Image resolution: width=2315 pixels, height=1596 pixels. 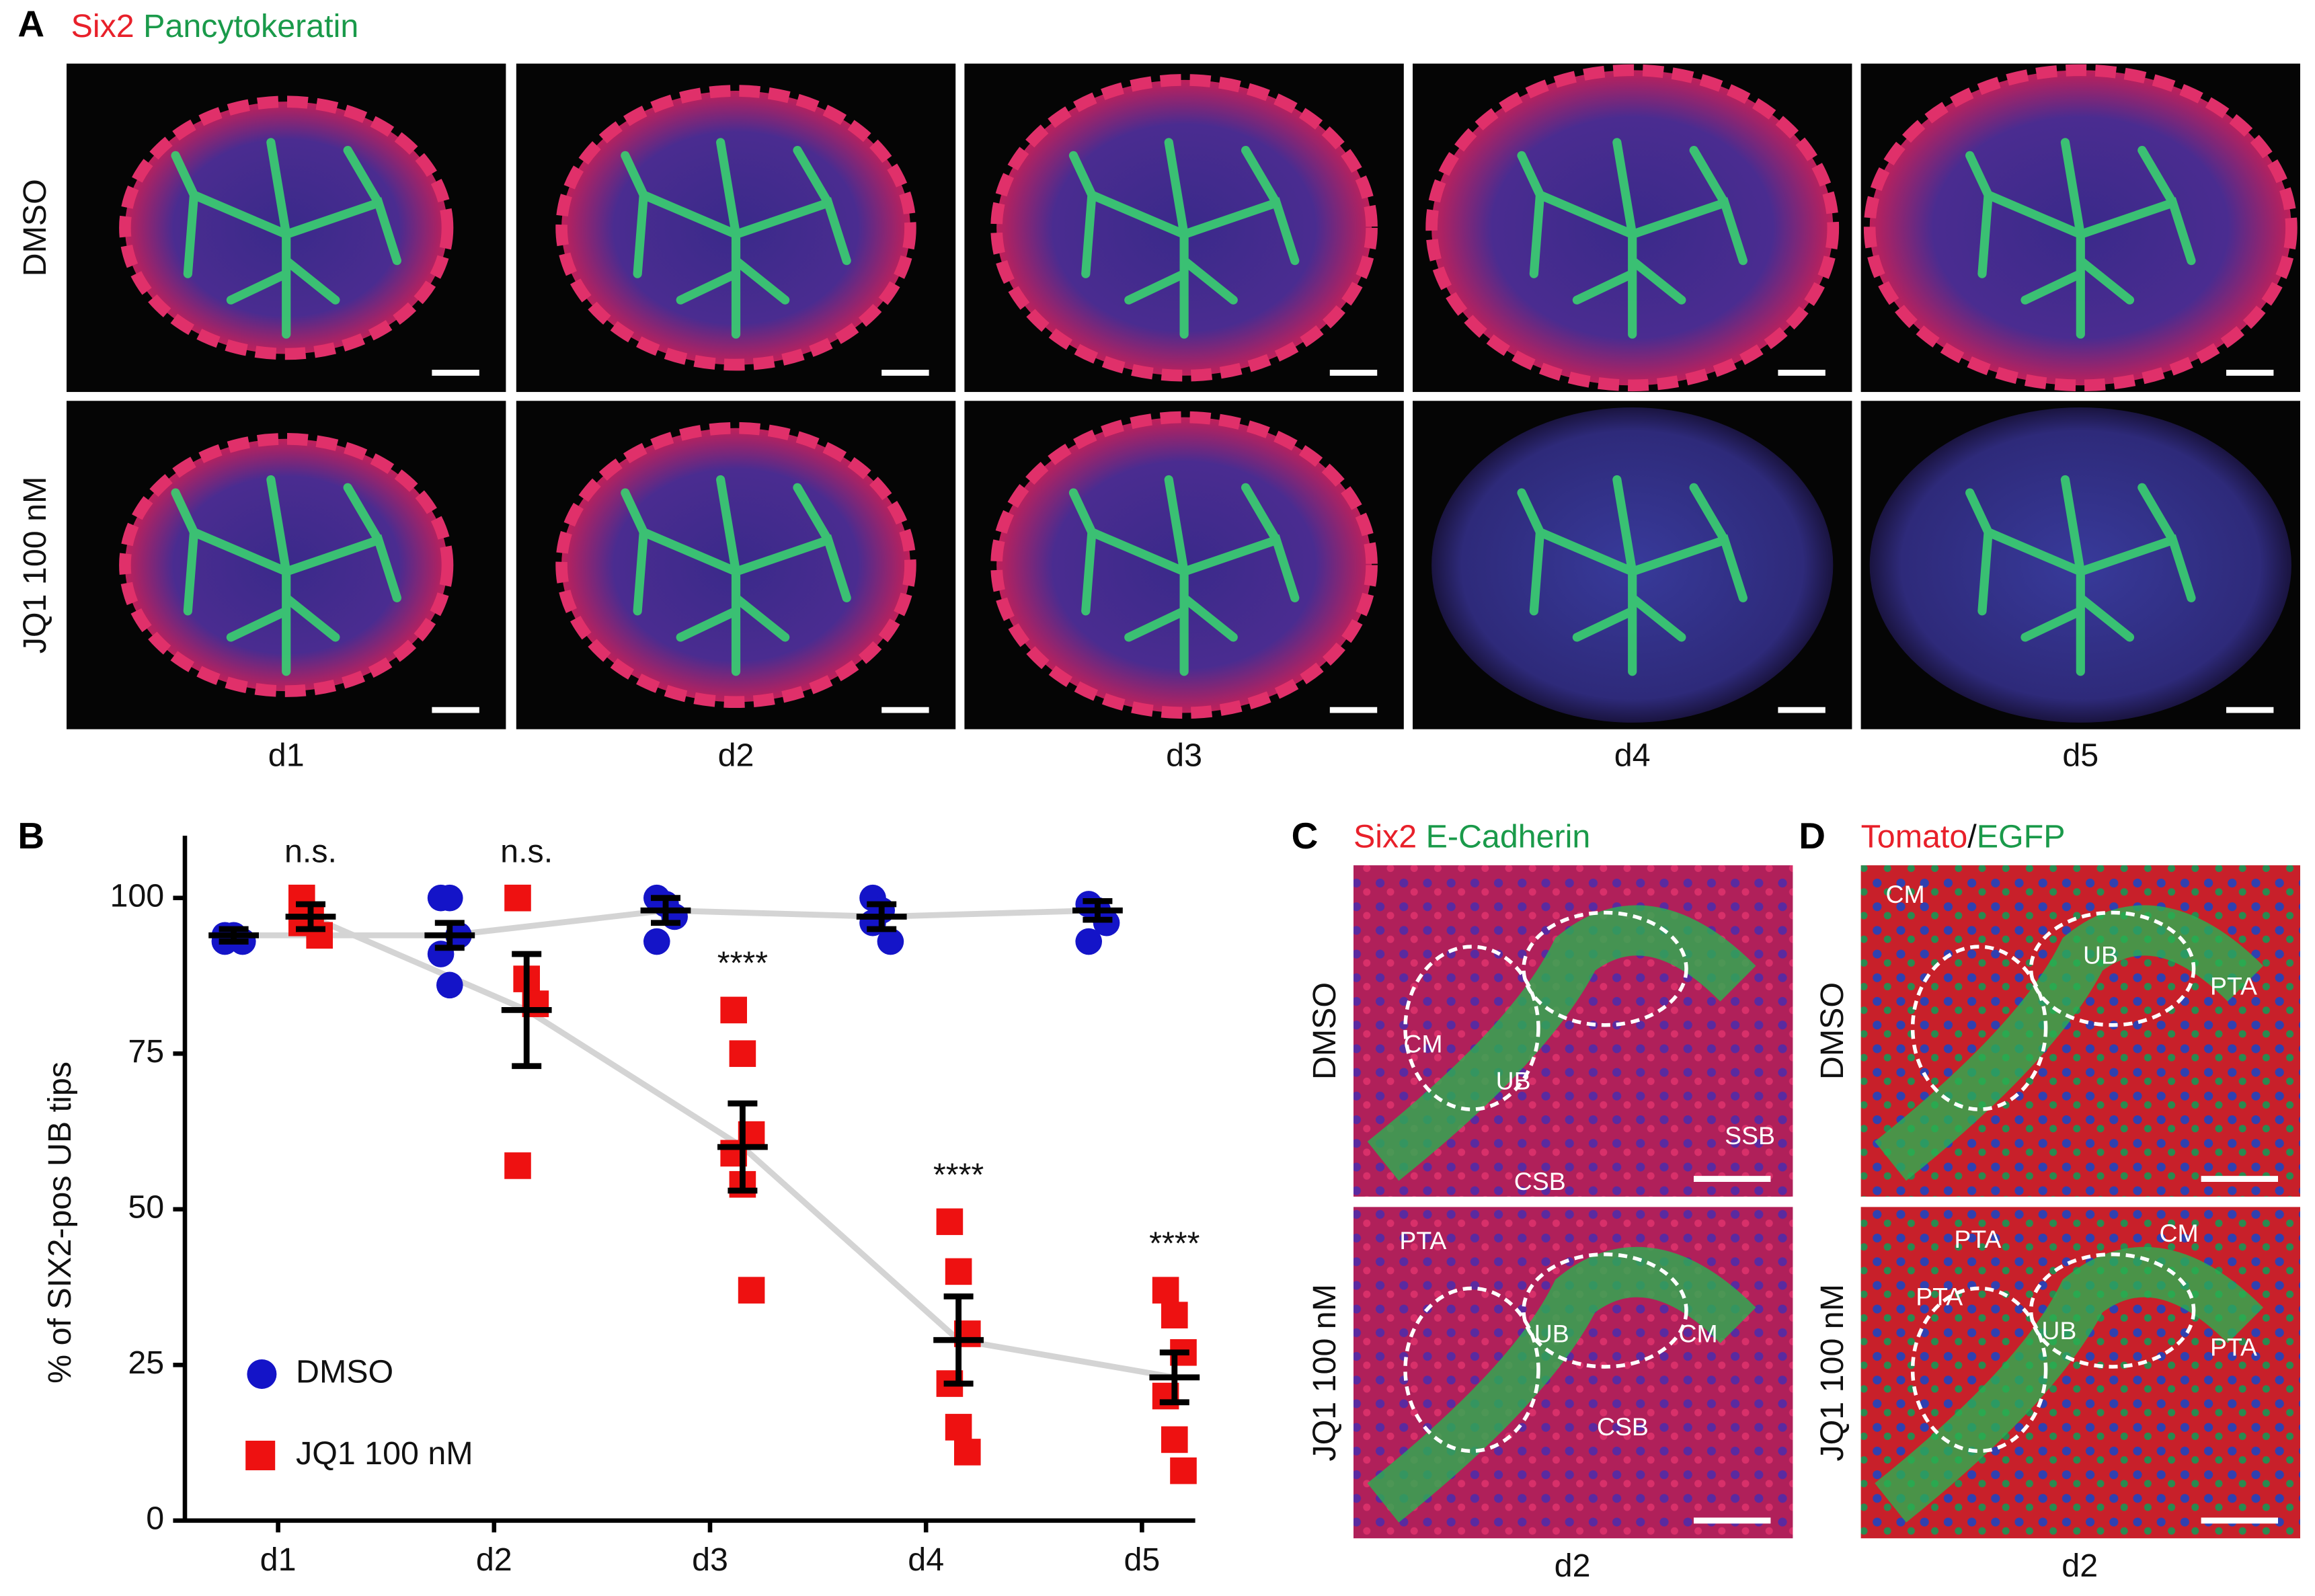 What do you see at coordinates (1750, 1135) in the screenshot?
I see `structure-label: SSB` at bounding box center [1750, 1135].